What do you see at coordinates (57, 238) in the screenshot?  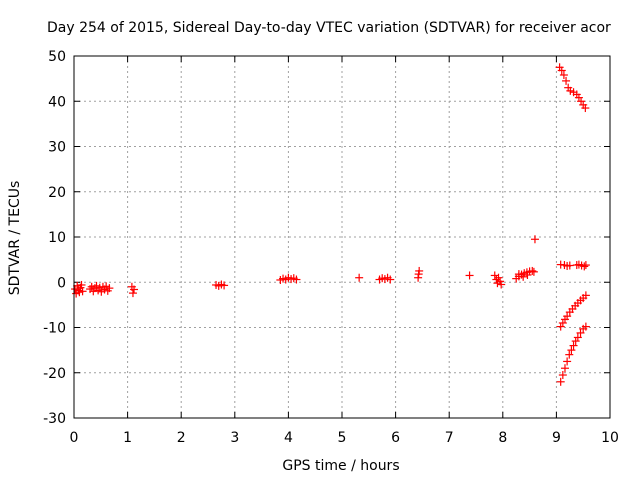 I see `y-tick-label: 10` at bounding box center [57, 238].